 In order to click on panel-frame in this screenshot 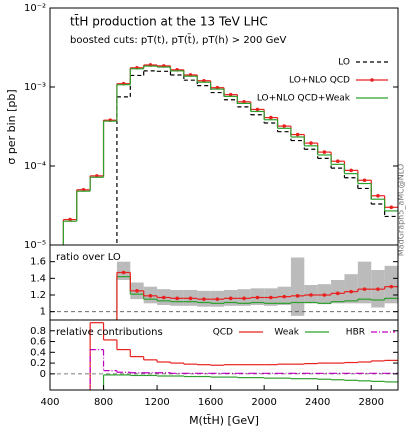, I will do `click(224, 355)`.